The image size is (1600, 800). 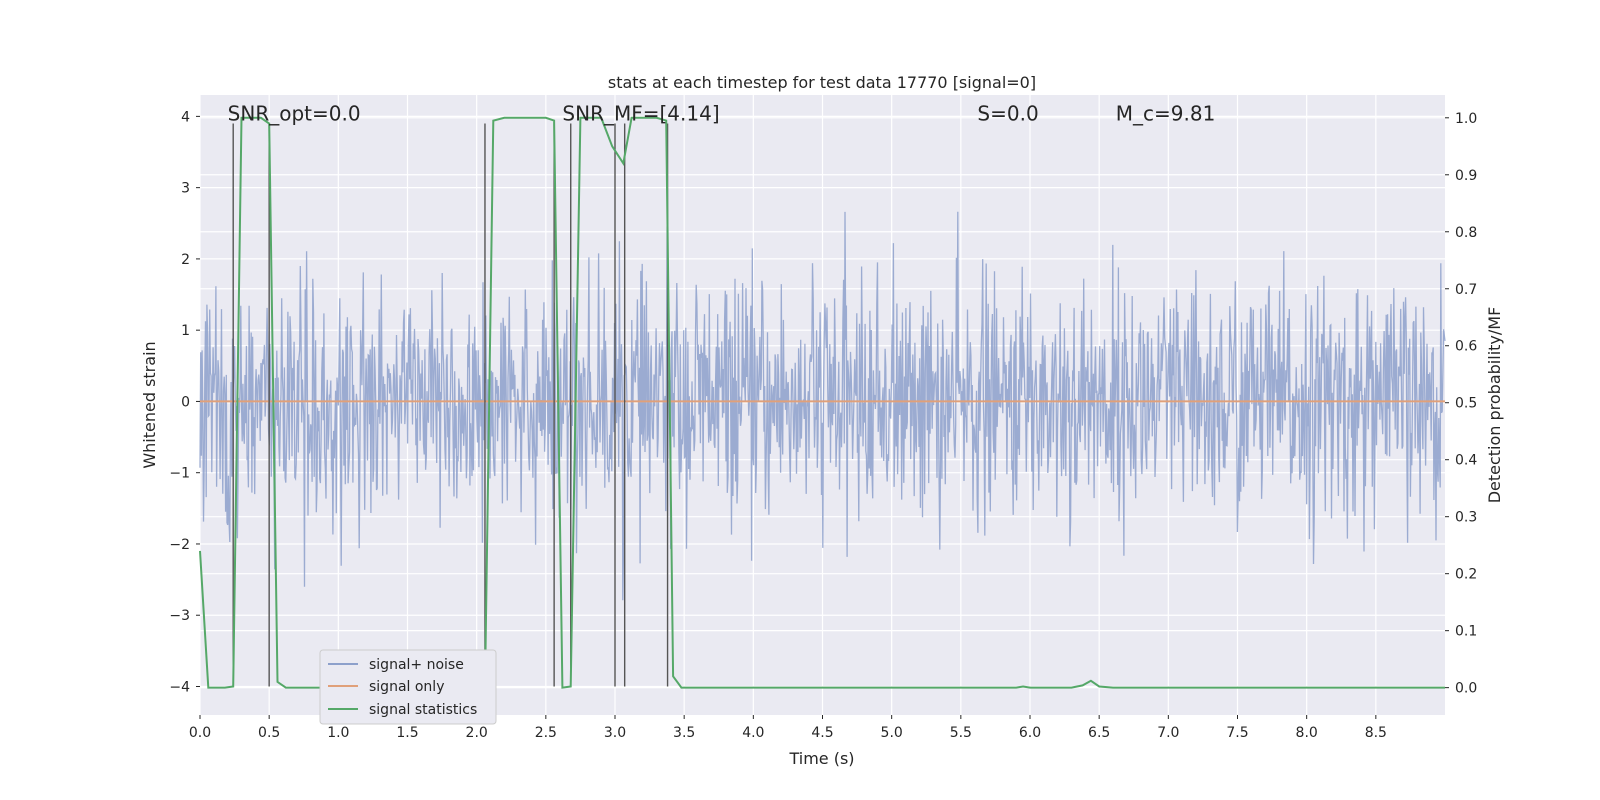 I want to click on legend-box, so click(x=408, y=687).